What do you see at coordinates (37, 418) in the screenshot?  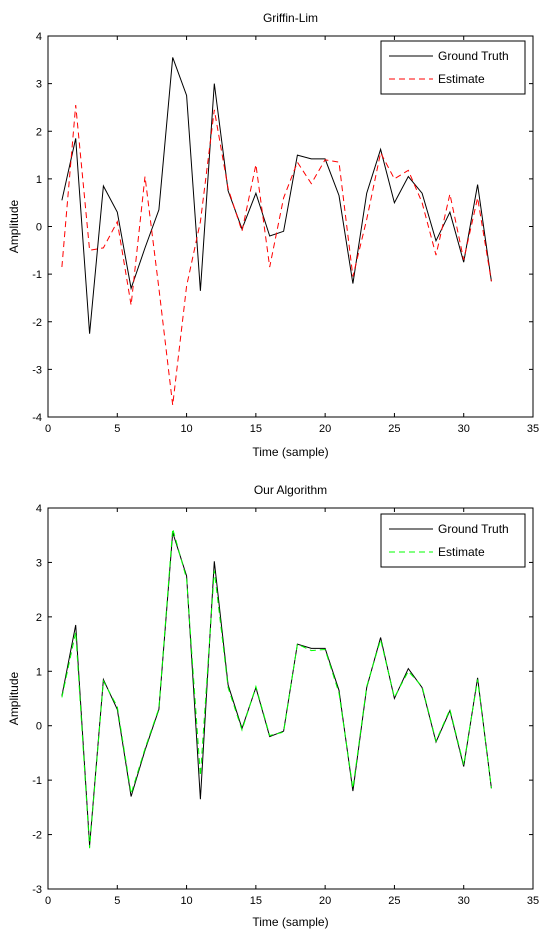 I see `y-tick-label: -4` at bounding box center [37, 418].